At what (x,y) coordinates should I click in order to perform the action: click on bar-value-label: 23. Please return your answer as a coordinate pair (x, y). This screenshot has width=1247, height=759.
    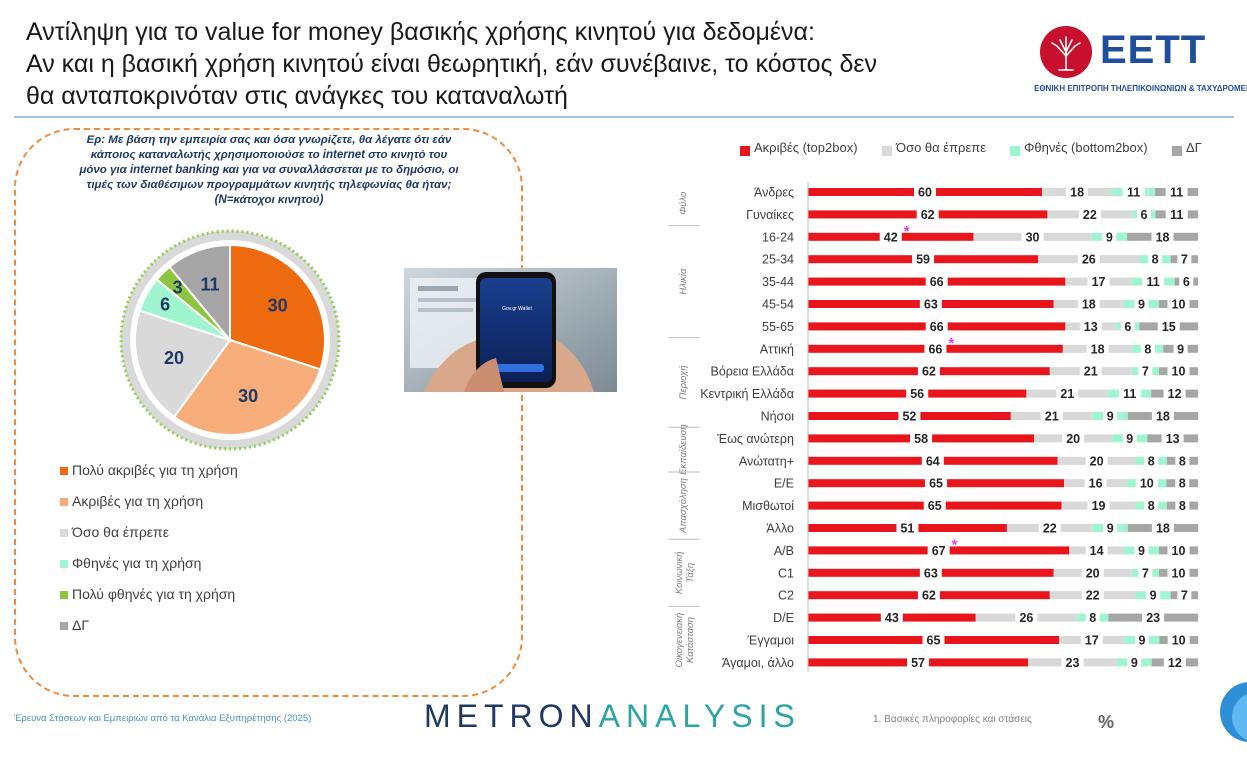
    Looking at the image, I should click on (1073, 663).